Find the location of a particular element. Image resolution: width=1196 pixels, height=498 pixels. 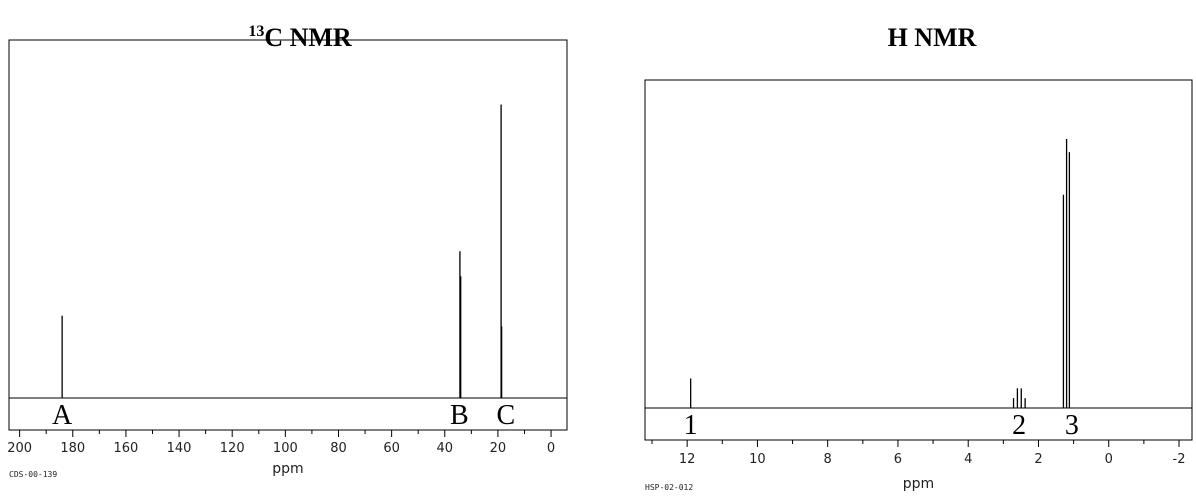

x-tick-label: 12 is located at coordinates (687, 459).